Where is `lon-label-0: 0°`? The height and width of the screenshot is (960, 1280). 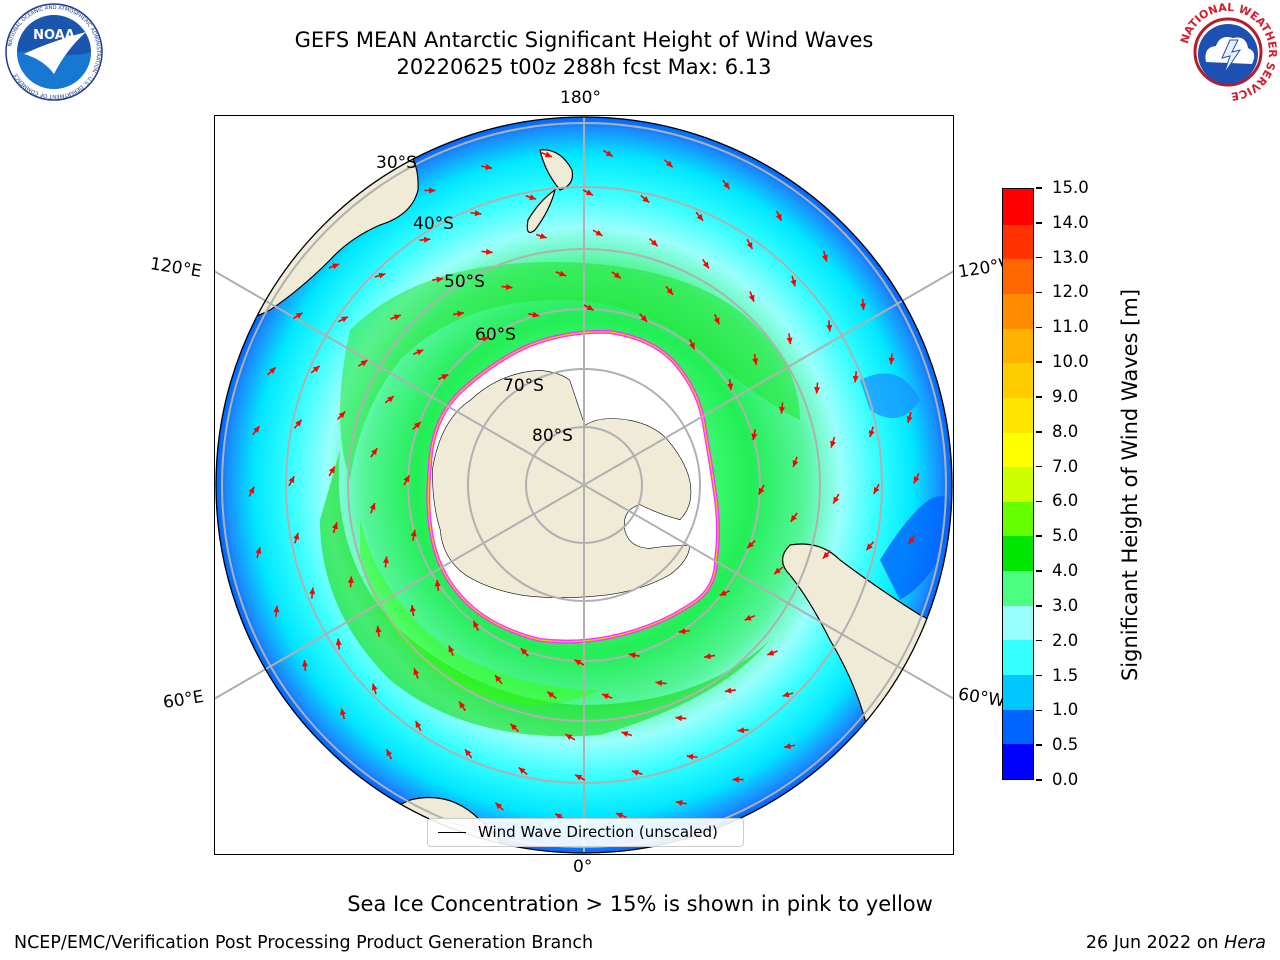 lon-label-0: 0° is located at coordinates (583, 867).